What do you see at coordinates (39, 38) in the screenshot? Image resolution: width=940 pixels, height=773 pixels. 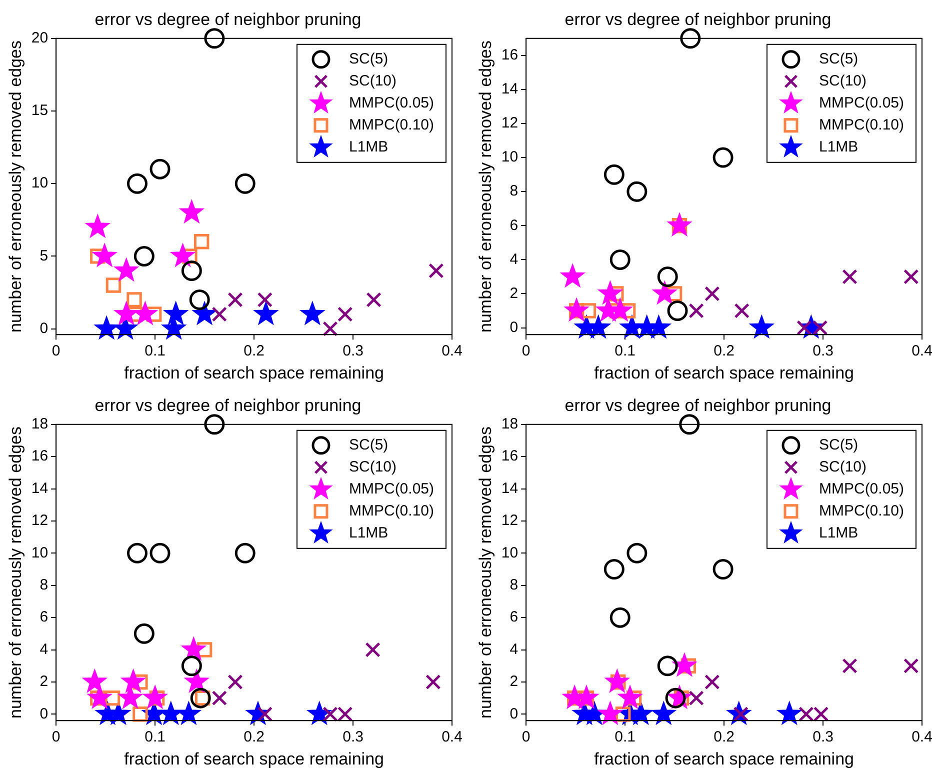 I see `y-tick-label: 20` at bounding box center [39, 38].